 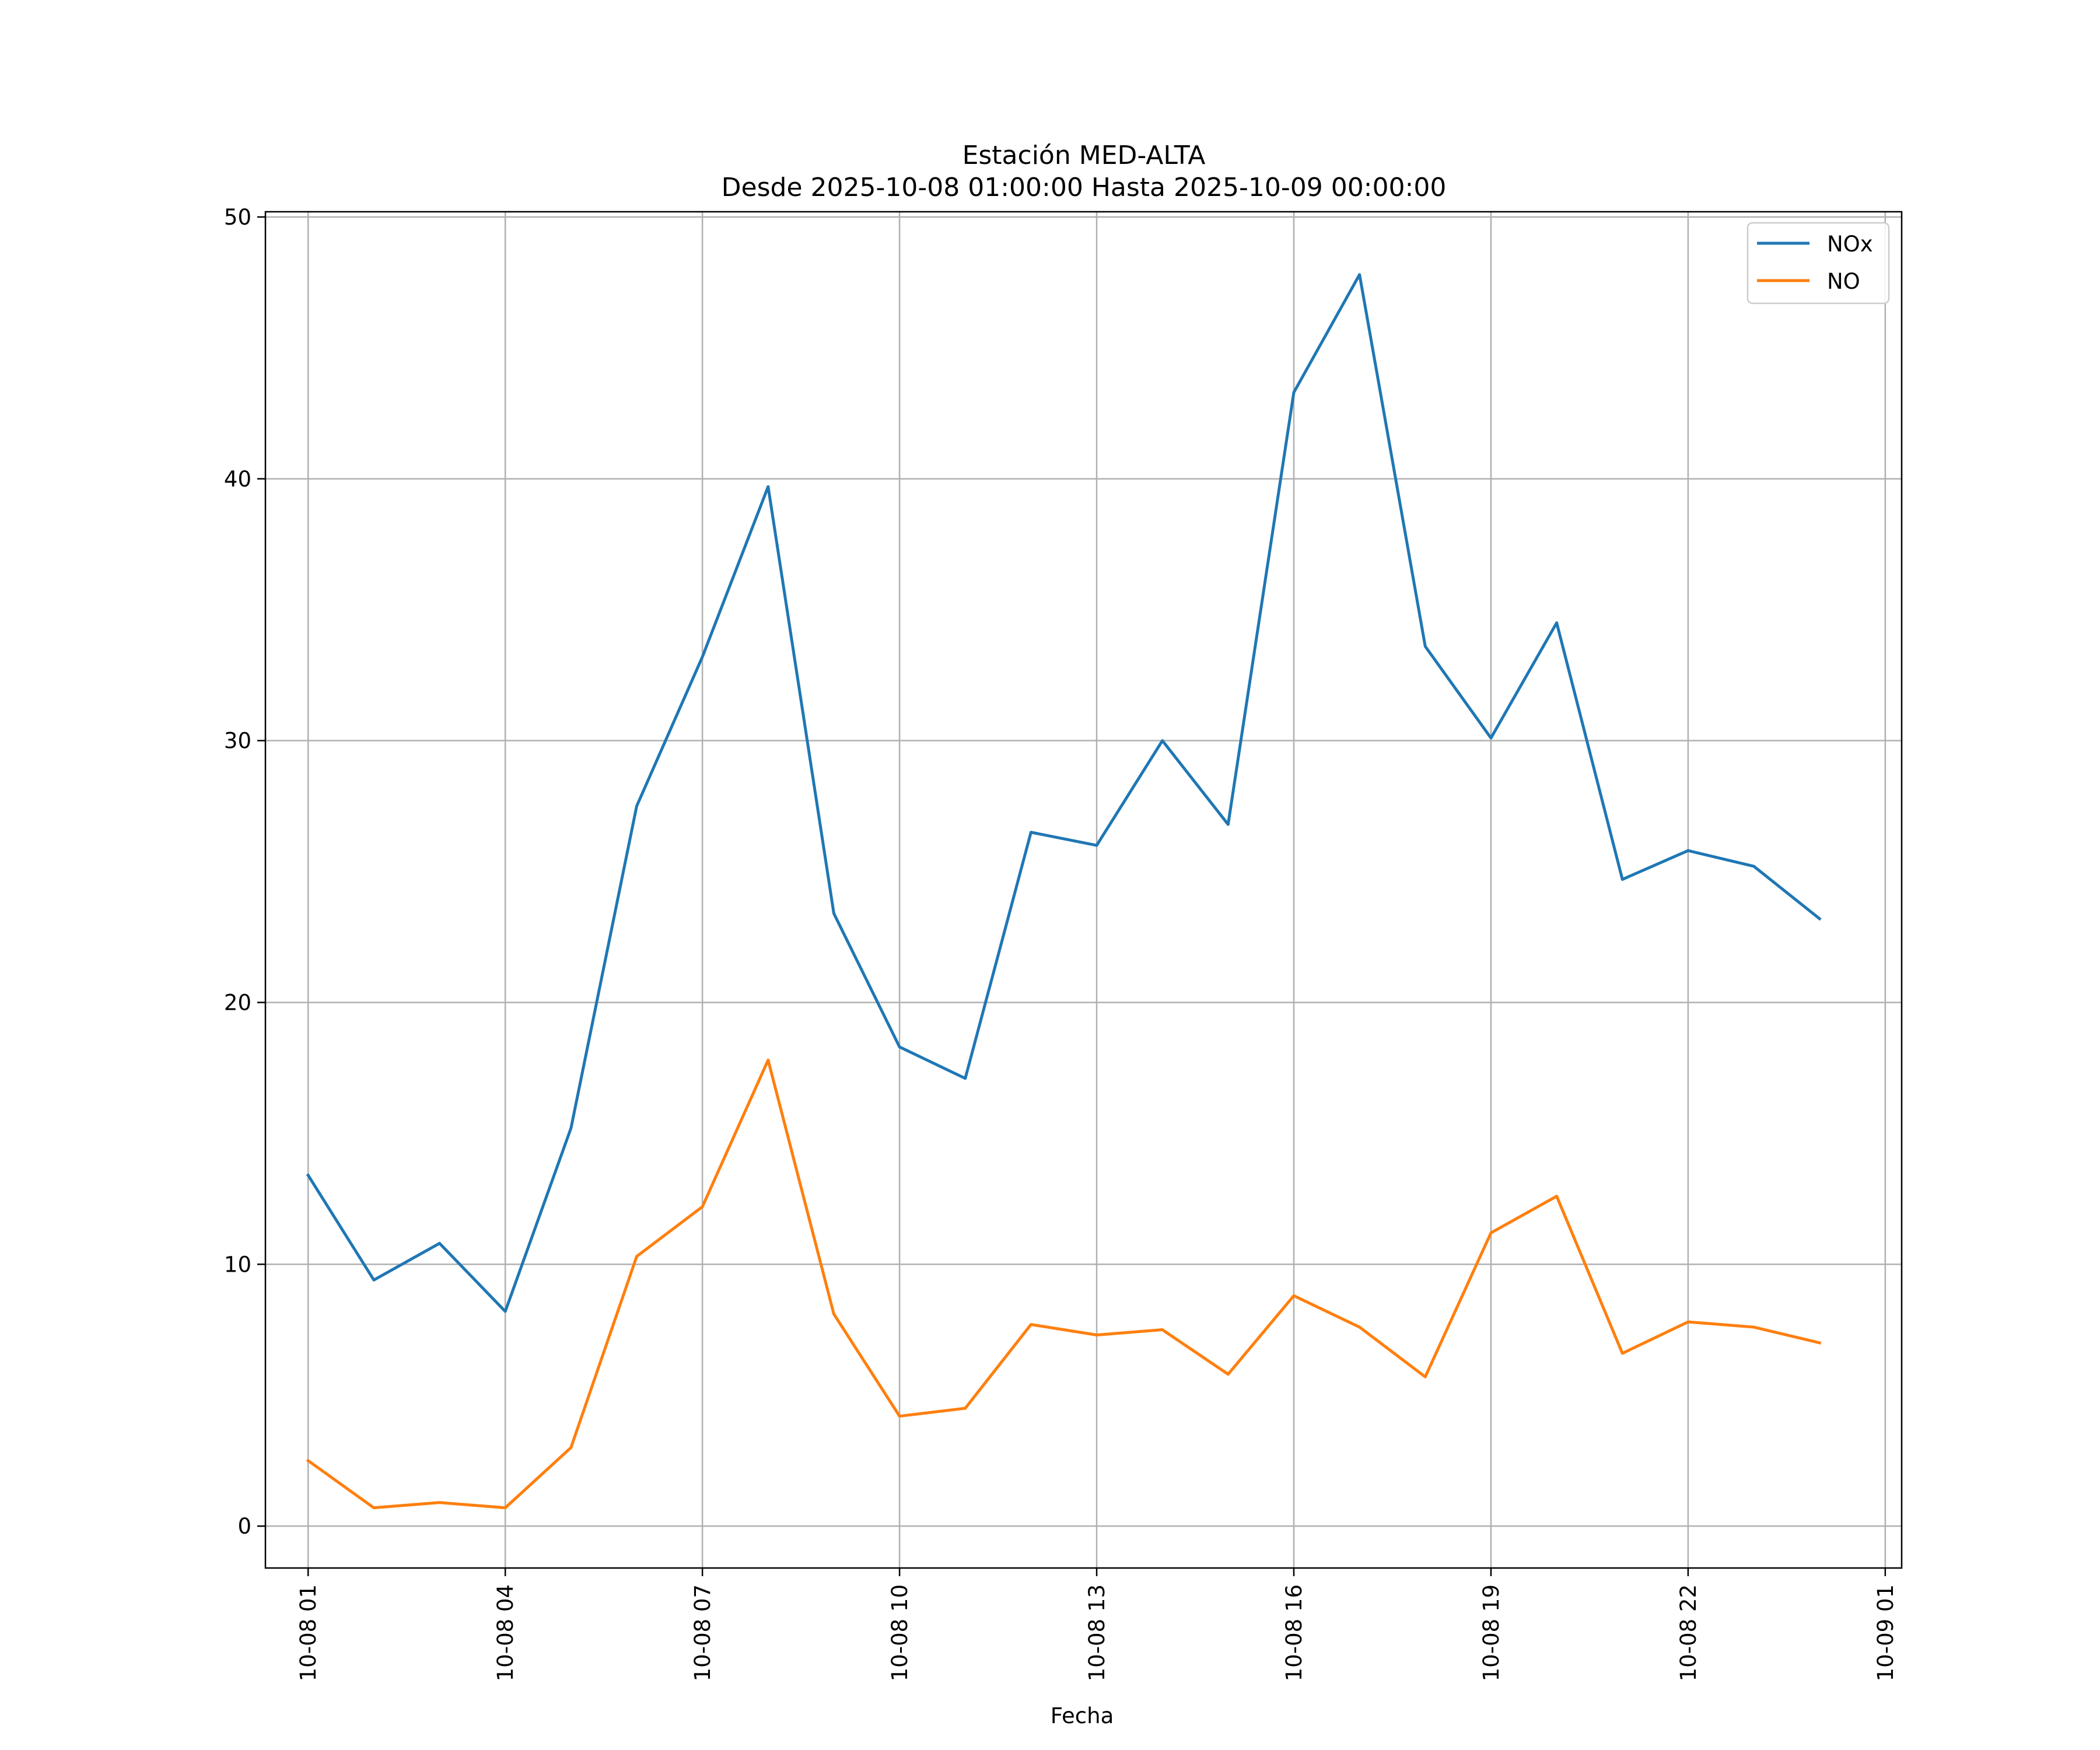 What do you see at coordinates (1084, 155) in the screenshot?
I see `chart-title: Estación MED-ALTA` at bounding box center [1084, 155].